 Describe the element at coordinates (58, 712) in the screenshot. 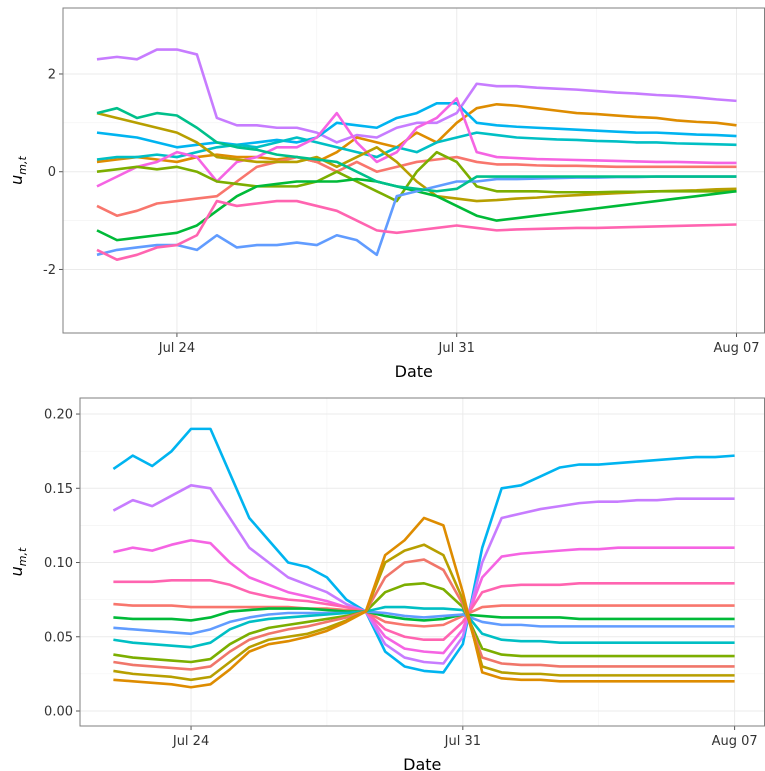

I see `y-tick-label: 0.00` at that location.